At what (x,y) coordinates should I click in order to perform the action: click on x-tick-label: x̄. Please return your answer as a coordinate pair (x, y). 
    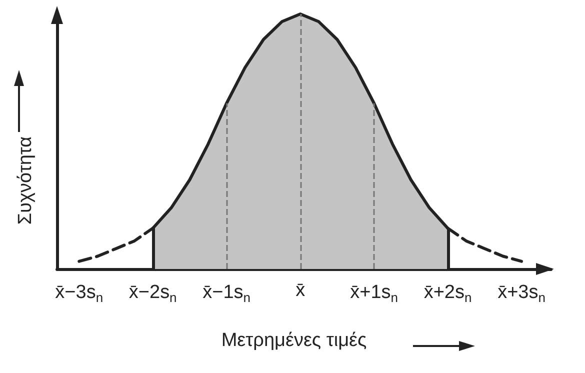
    Looking at the image, I should click on (301, 290).